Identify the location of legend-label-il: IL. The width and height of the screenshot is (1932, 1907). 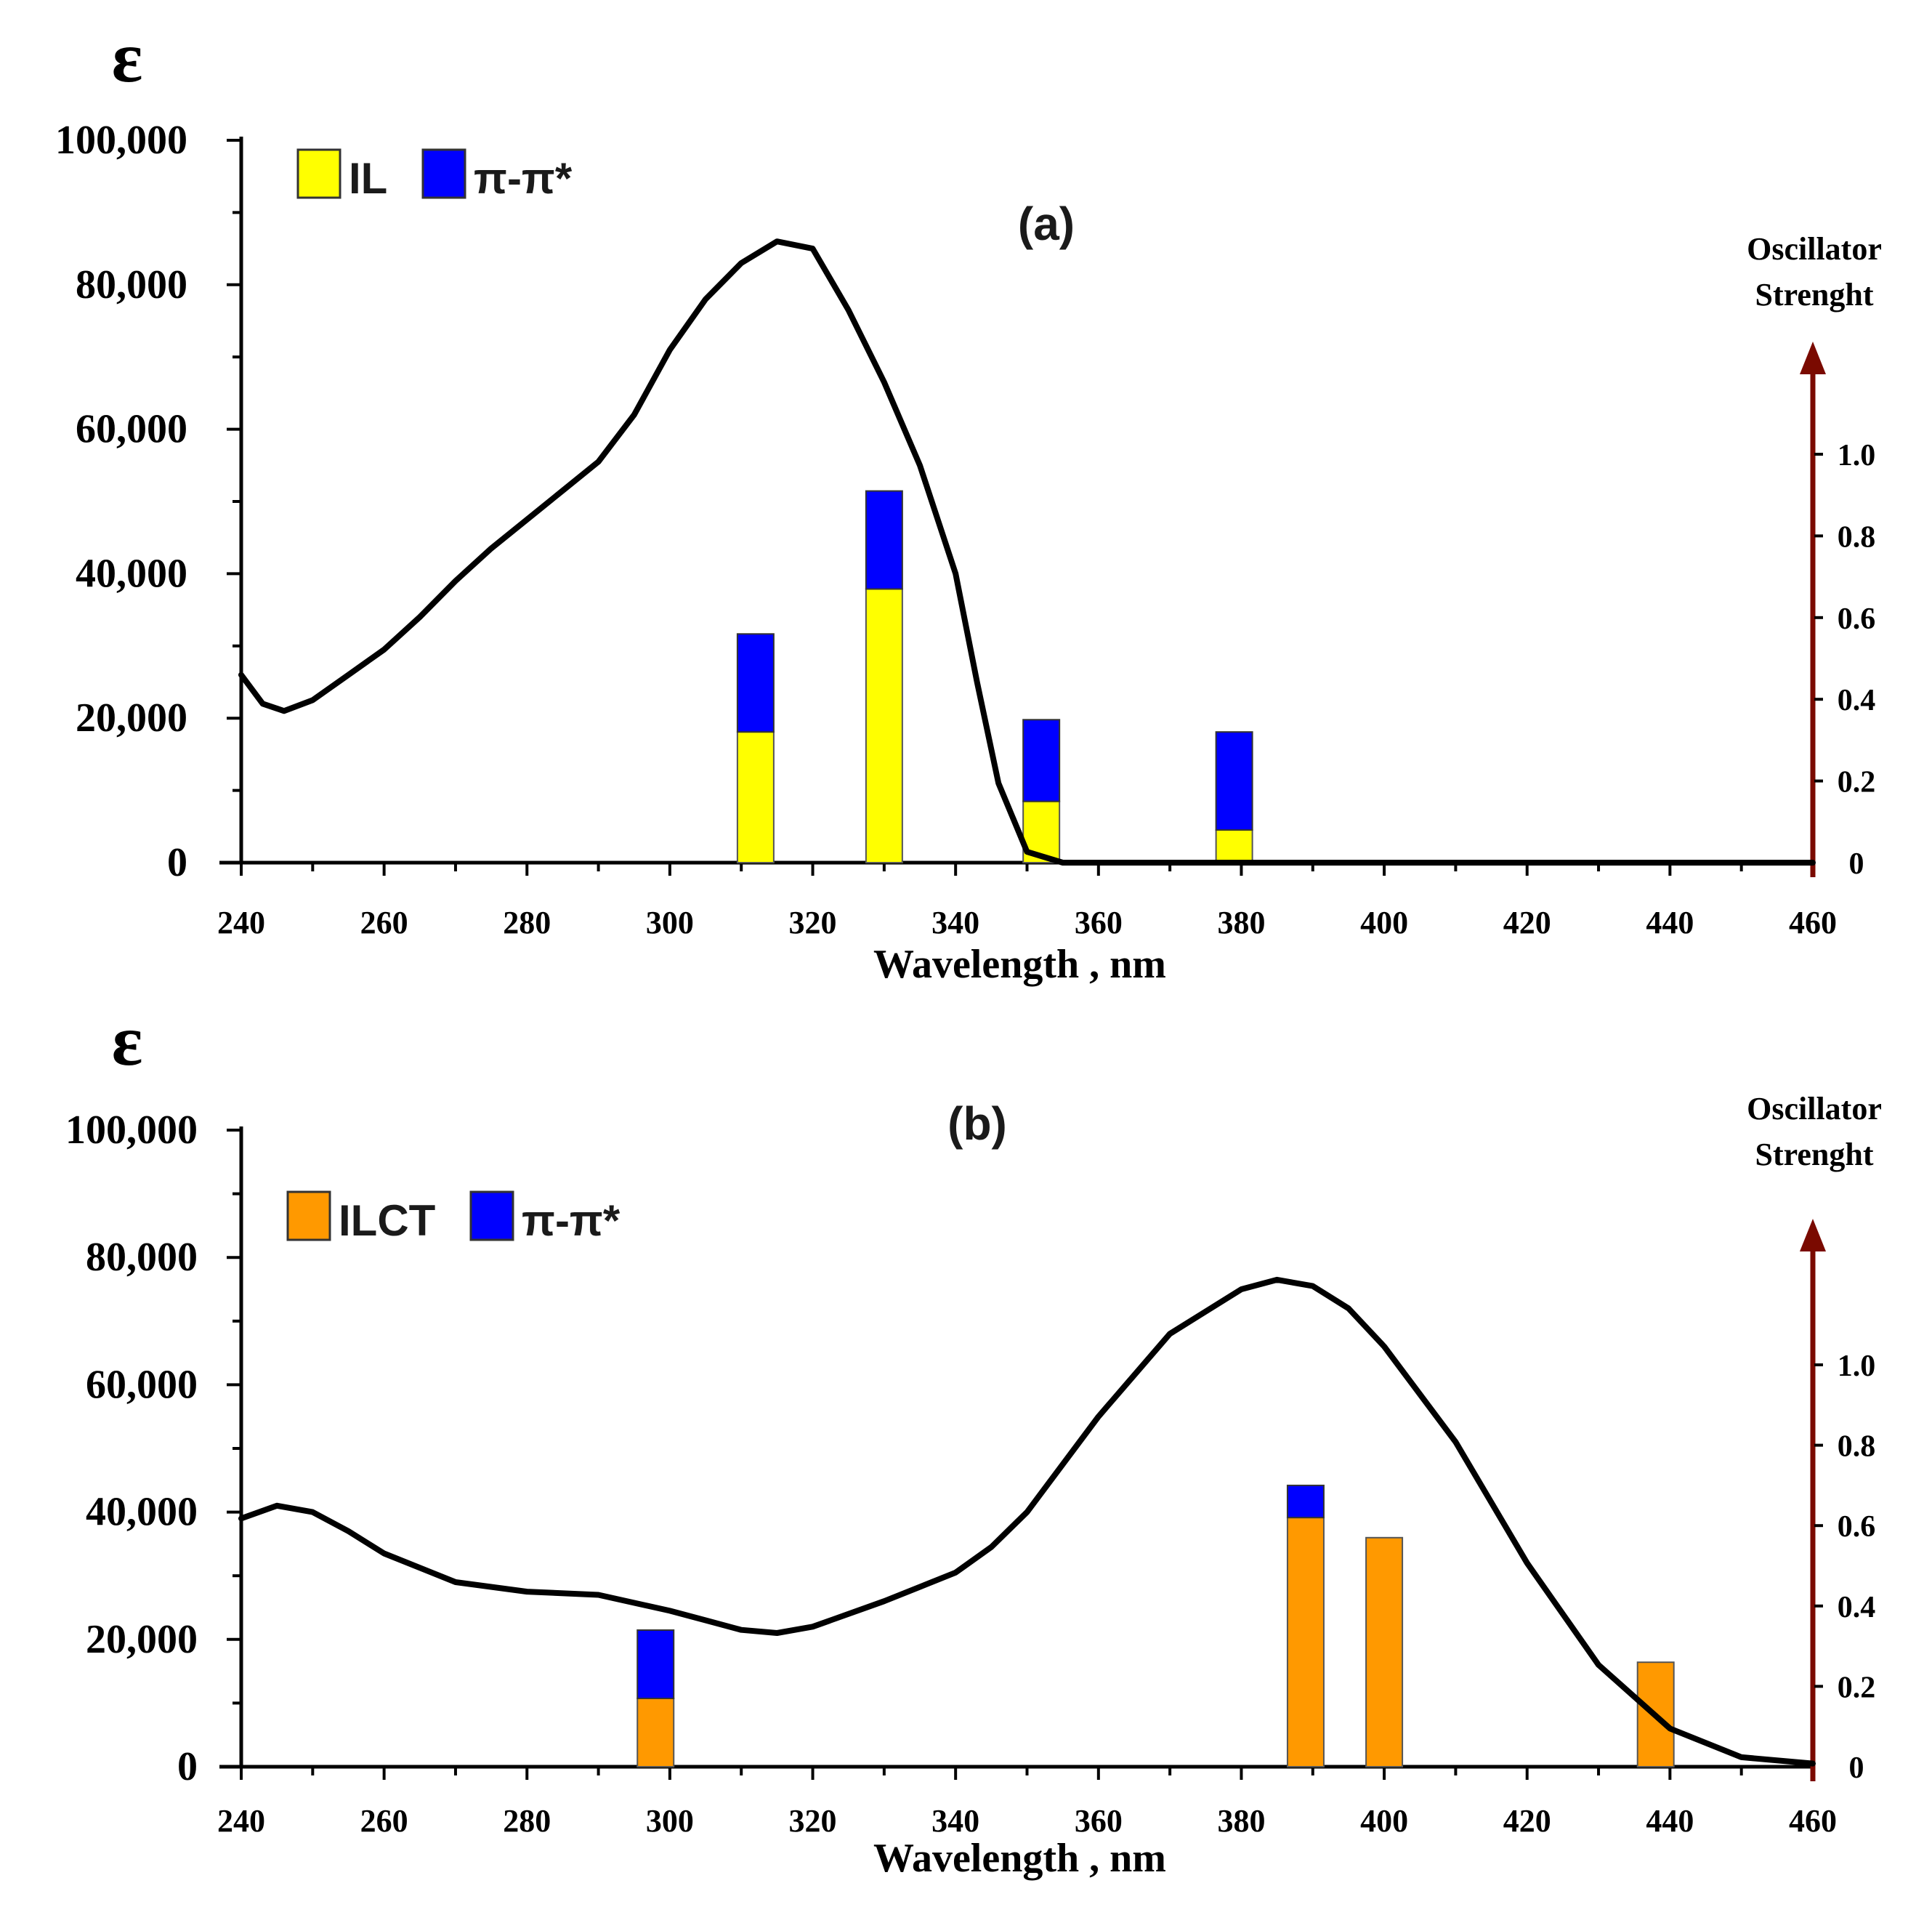
(368, 178).